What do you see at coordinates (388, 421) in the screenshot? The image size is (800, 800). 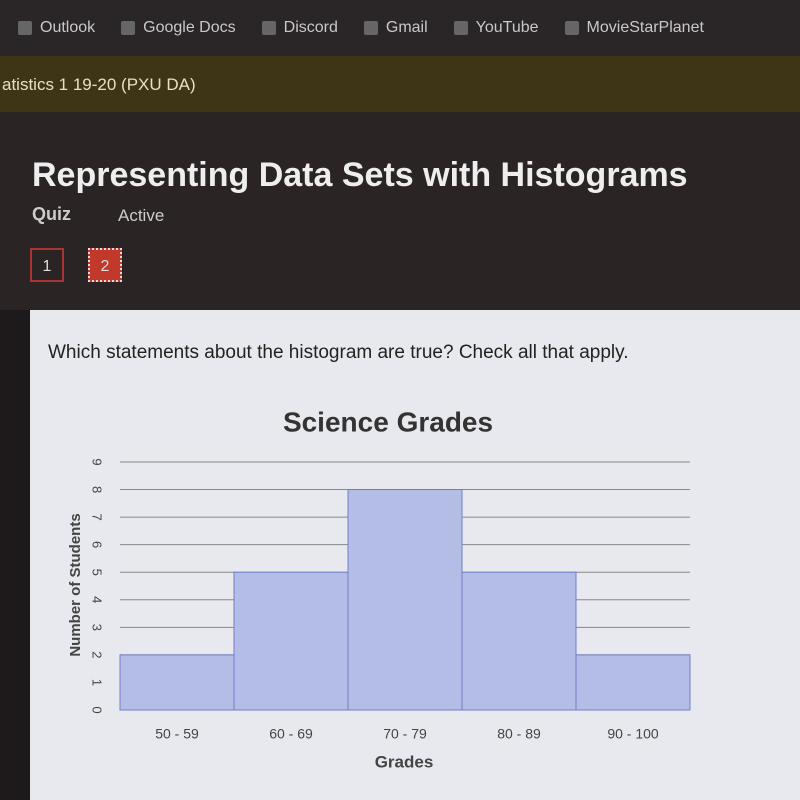 I see `chart-title: Science Grades` at bounding box center [388, 421].